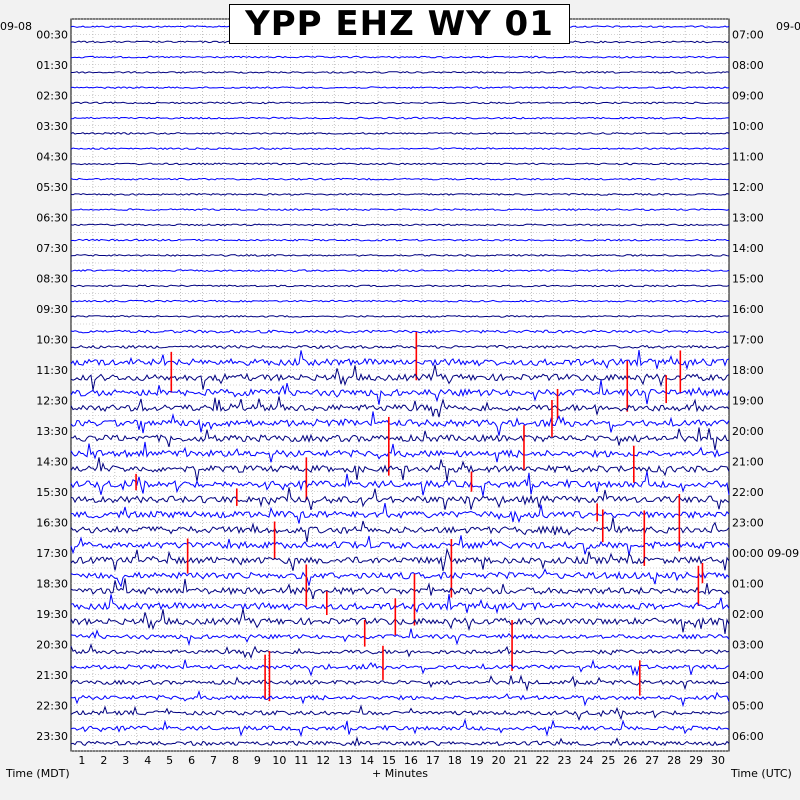 The image size is (800, 800). Describe the element at coordinates (52, 522) in the screenshot. I see `left-time-label: 16:30` at that location.